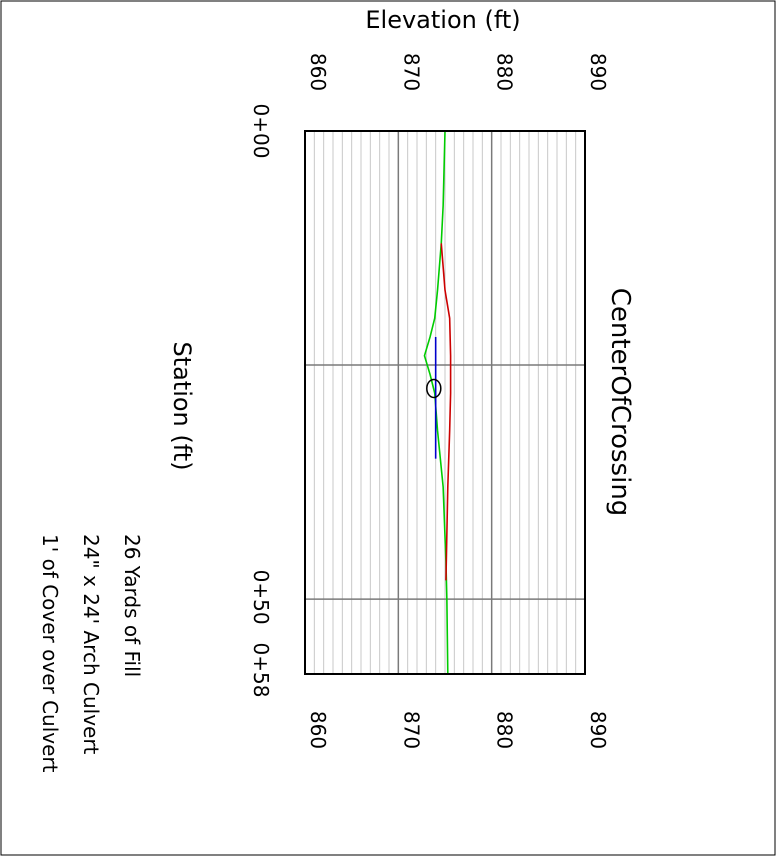 The height and width of the screenshot is (861, 776). What do you see at coordinates (458, 730) in the screenshot?
I see `y-tick-labels-bottom: 860 870 880 890` at bounding box center [458, 730].